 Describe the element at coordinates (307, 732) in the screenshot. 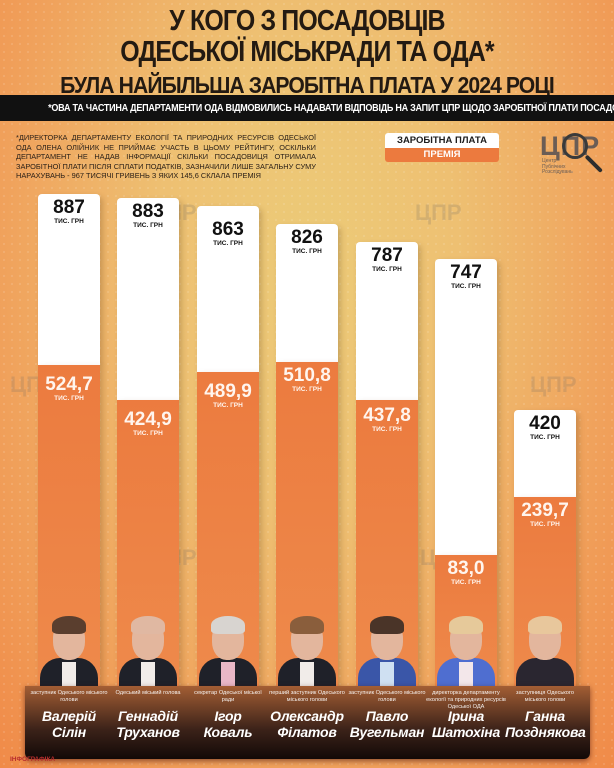

I see `caption-last-name: Філатов` at that location.